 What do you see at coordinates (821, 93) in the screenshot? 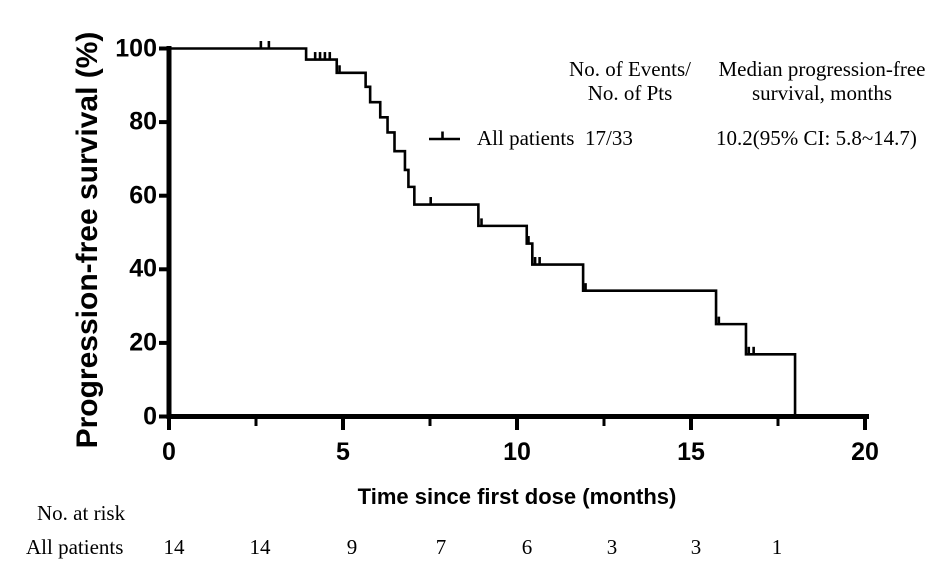
I see `legend-header-median-line2: survival, months` at bounding box center [821, 93].